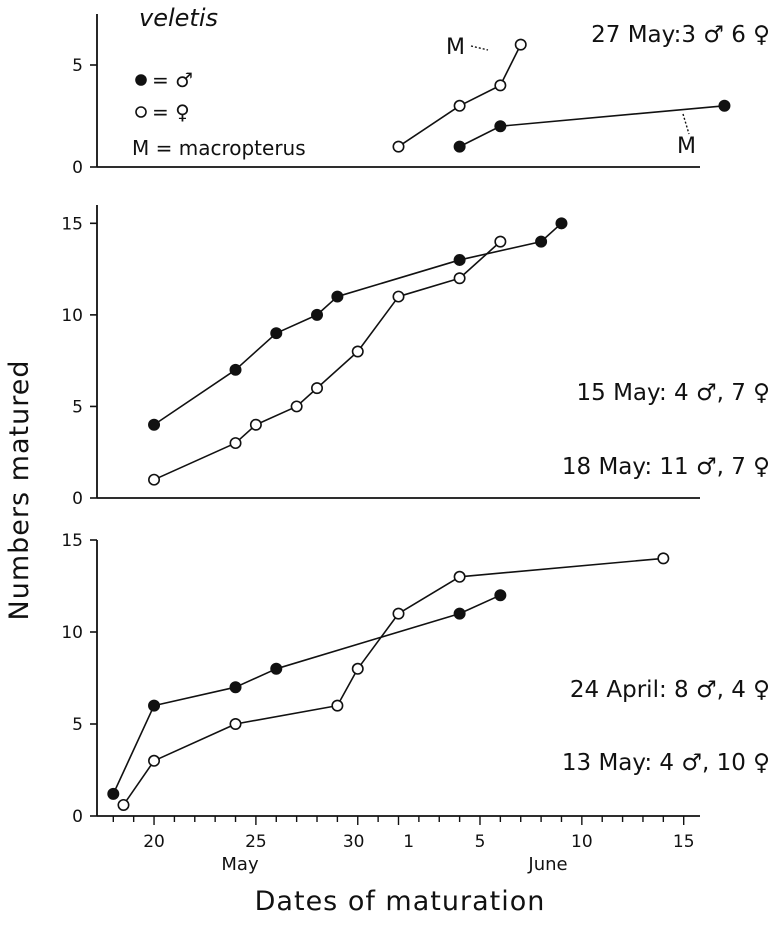 The height and width of the screenshot is (928, 778). What do you see at coordinates (354, 842) in the screenshot?
I see `x-tick-label: 30` at bounding box center [354, 842].